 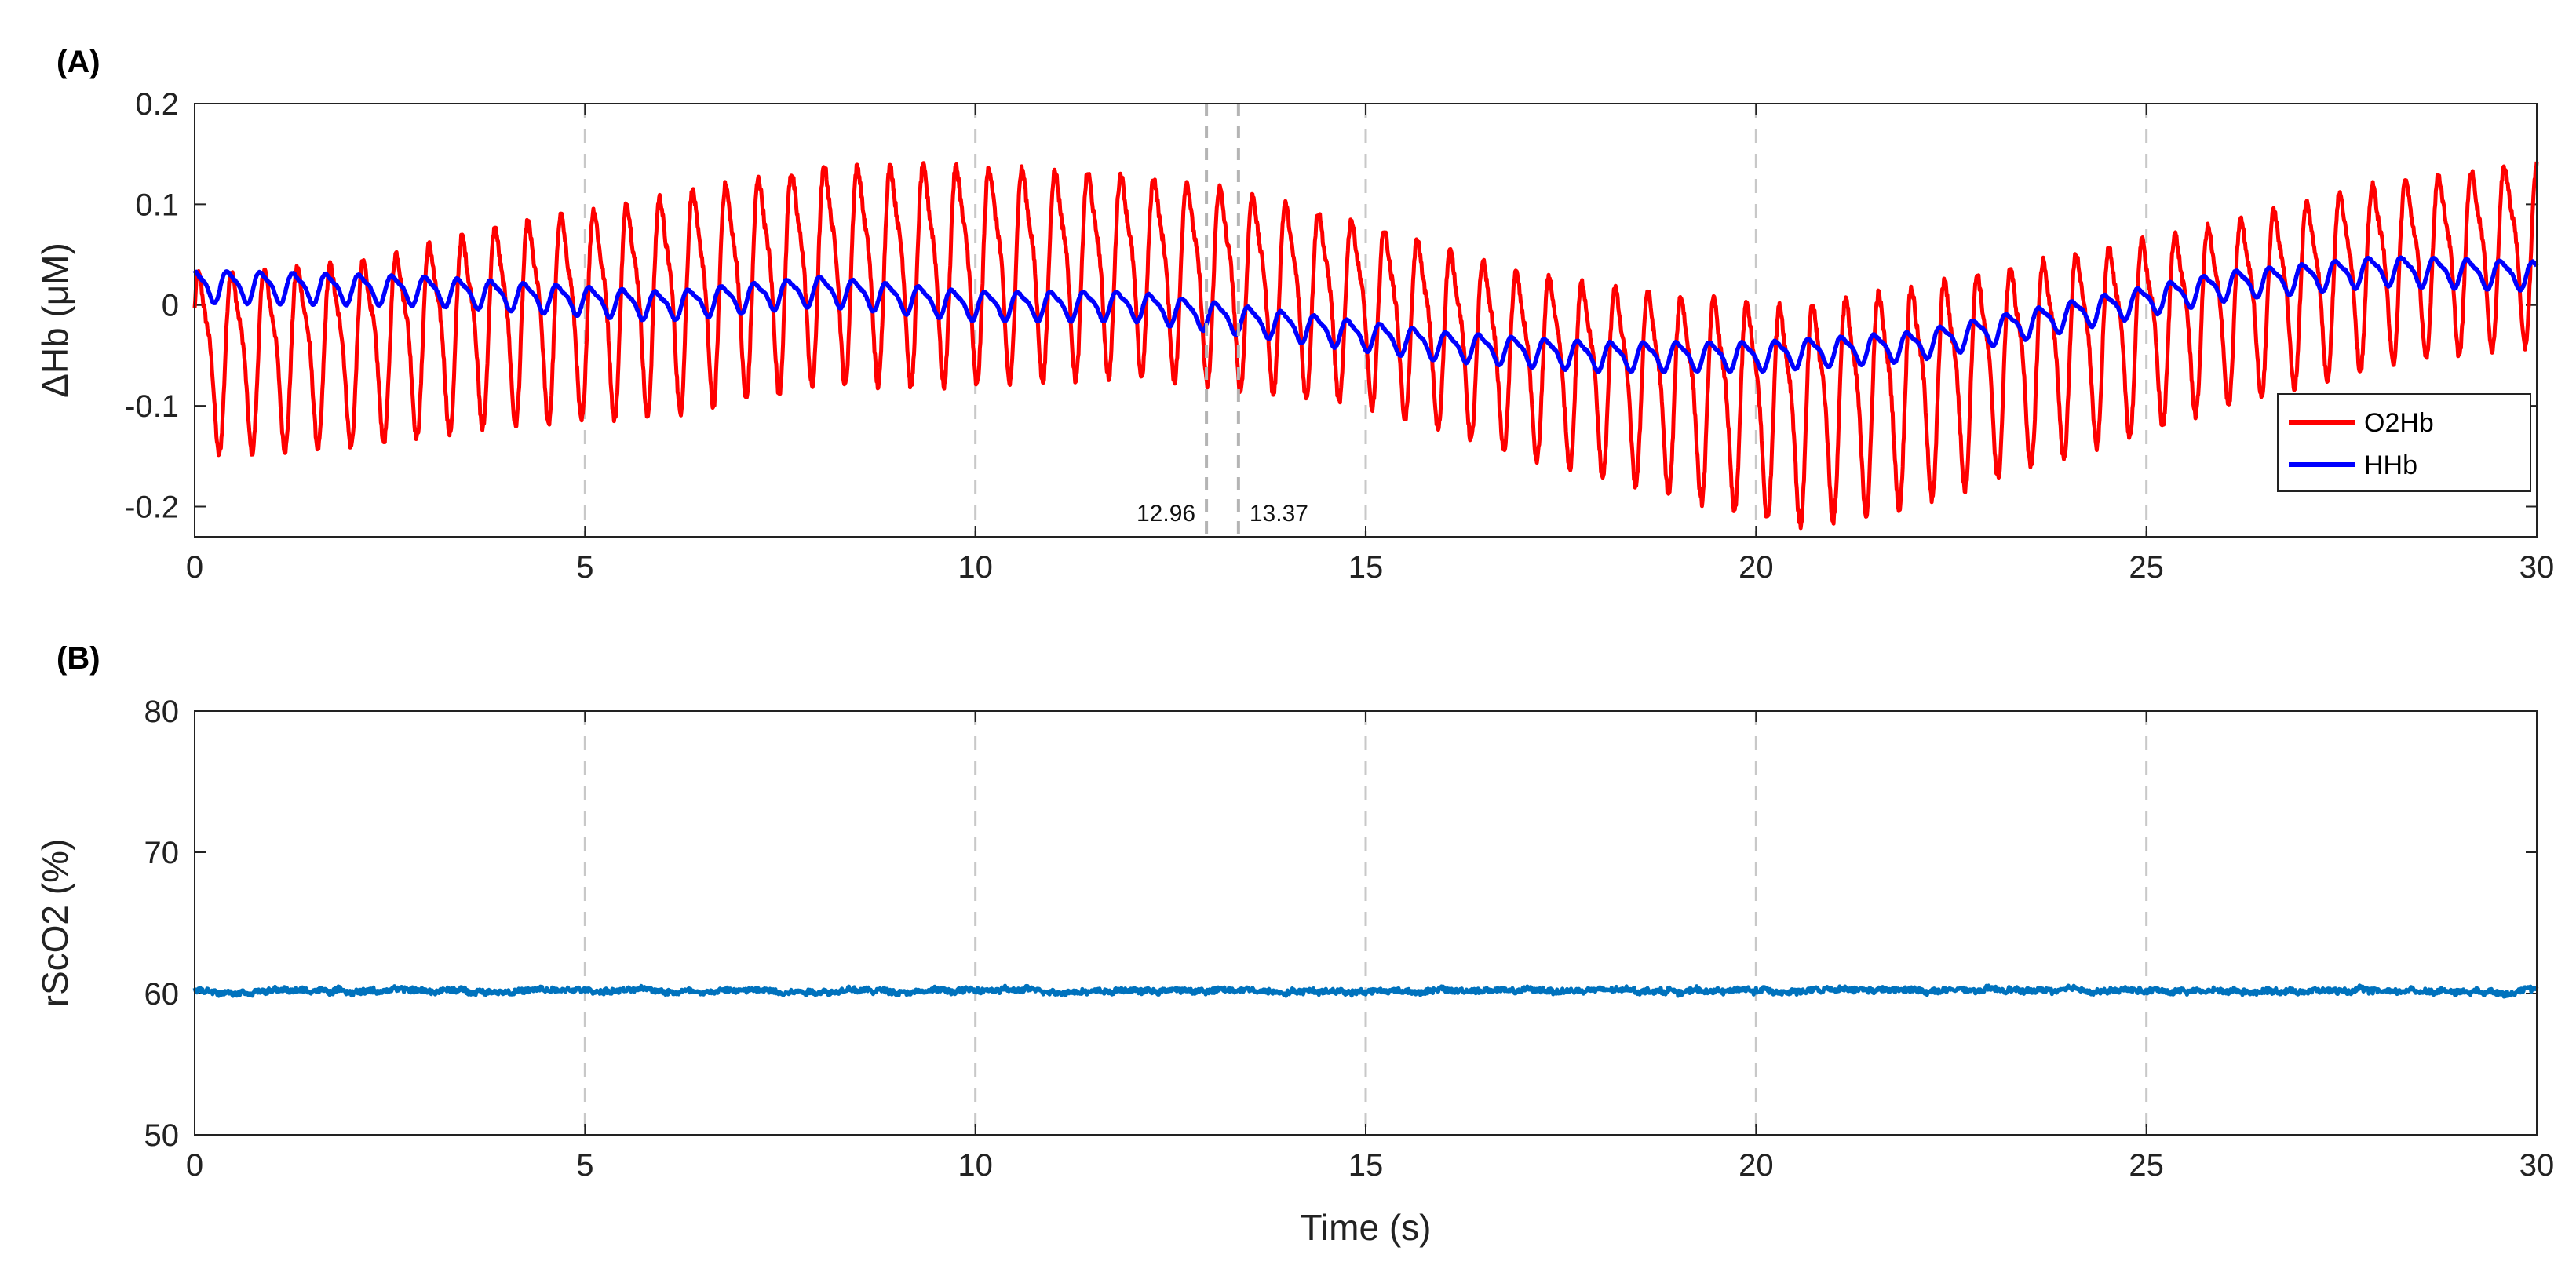 What do you see at coordinates (152, 305) in the screenshot?
I see `panel-a-y-ticks: 0.2 0.1 0 -0.1 -0.2` at bounding box center [152, 305].